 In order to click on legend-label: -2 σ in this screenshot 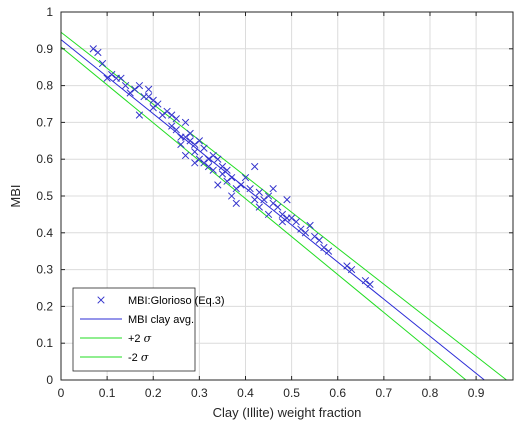, I will do `click(138, 357)`.